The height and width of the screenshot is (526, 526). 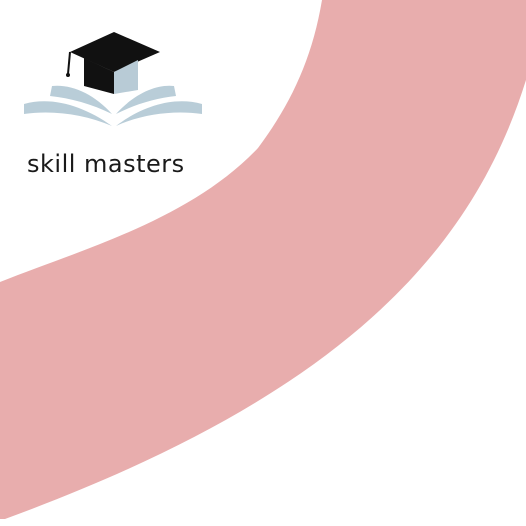 I want to click on graduation-cap-book-icon, so click(x=113, y=79).